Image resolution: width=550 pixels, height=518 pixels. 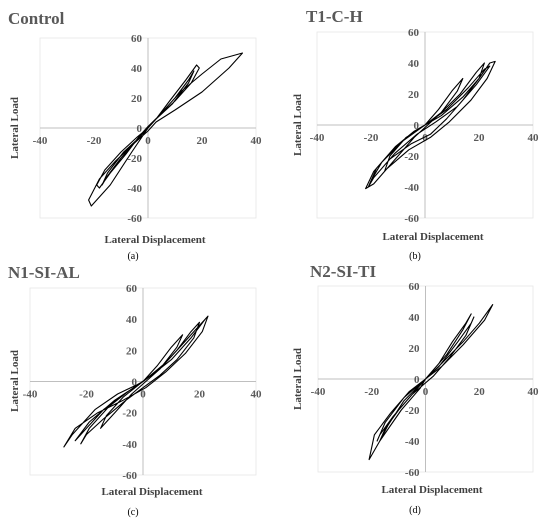 What do you see at coordinates (36, 18) in the screenshot?
I see `panel-title: Control` at bounding box center [36, 18].